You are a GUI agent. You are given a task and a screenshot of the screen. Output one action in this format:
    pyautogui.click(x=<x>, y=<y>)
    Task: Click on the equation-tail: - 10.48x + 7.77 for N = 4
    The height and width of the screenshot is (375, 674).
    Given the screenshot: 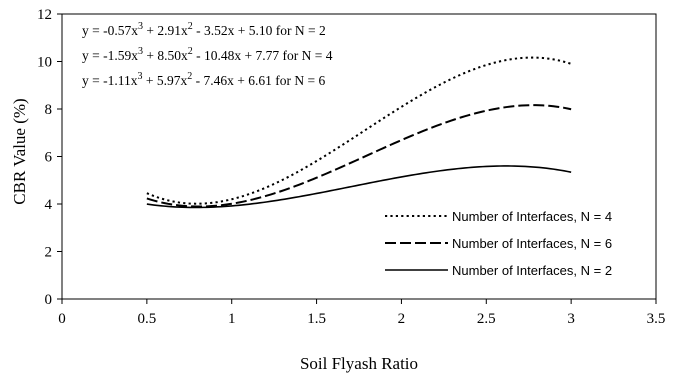 What is the action you would take?
    pyautogui.click(x=263, y=55)
    